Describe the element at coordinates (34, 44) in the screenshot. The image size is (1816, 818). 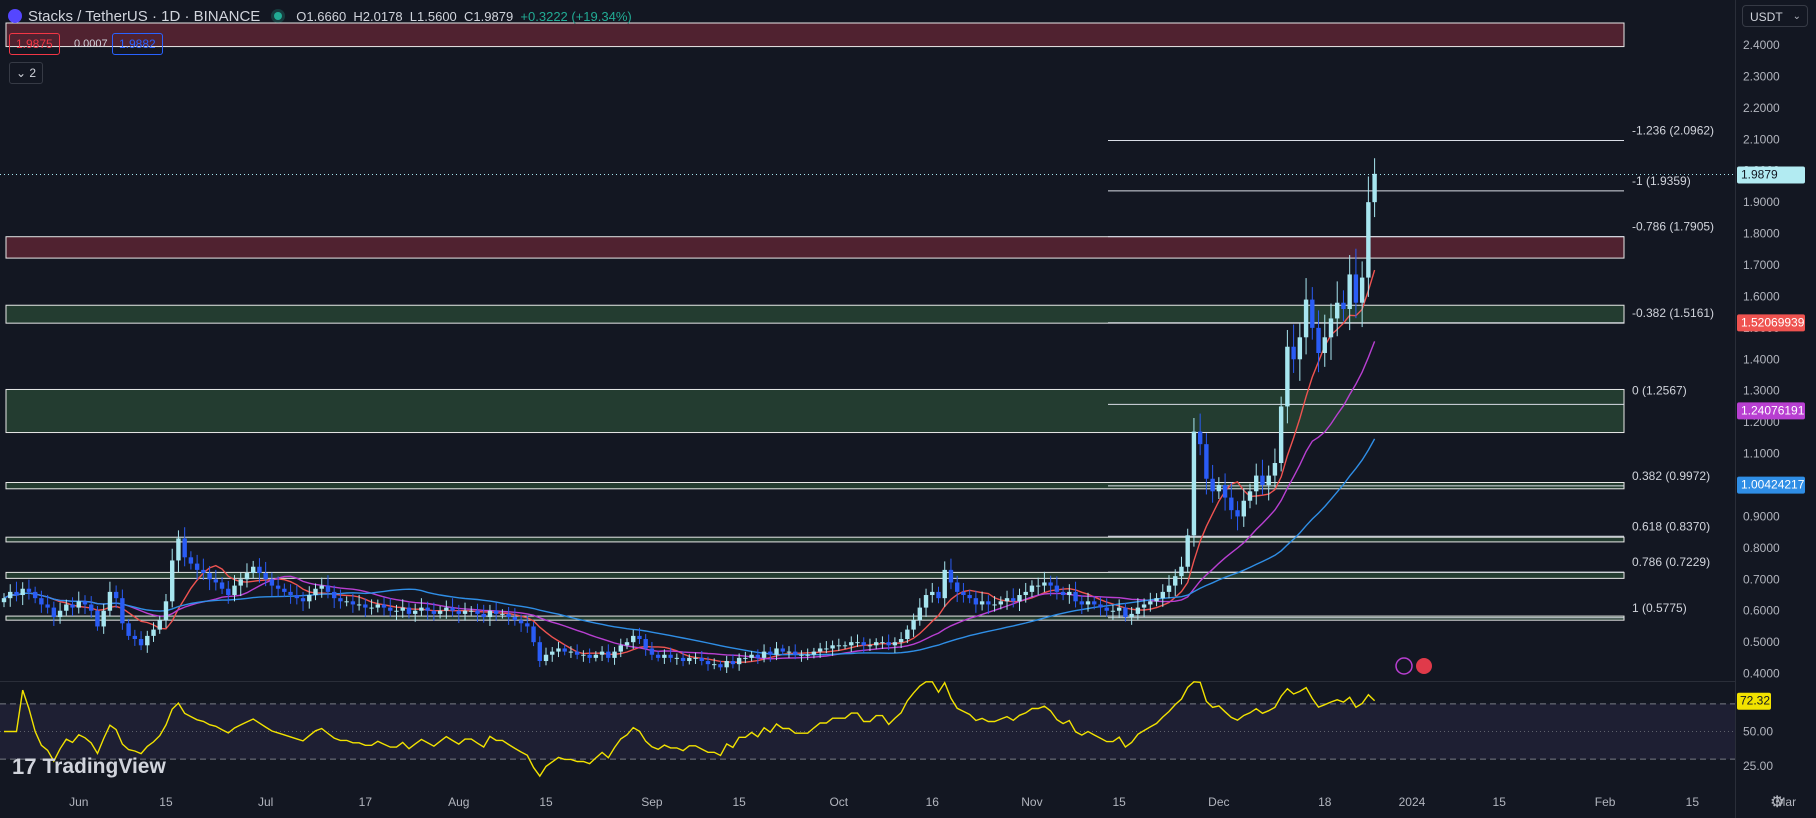
I see `sell-button: 1.9875` at that location.